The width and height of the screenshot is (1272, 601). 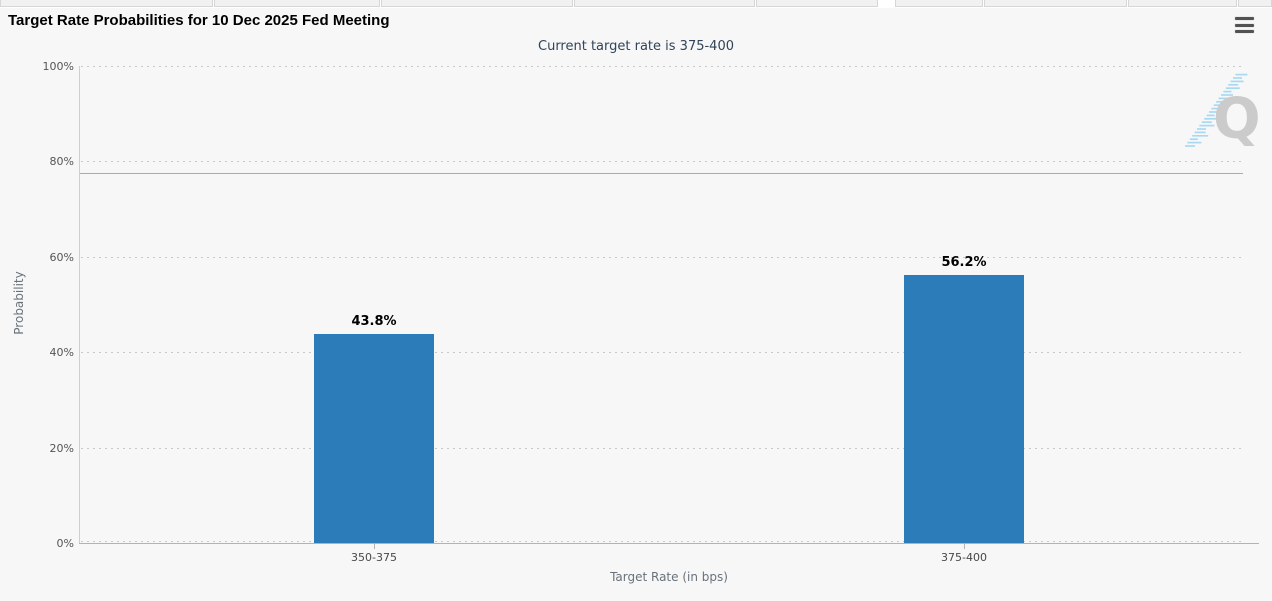 What do you see at coordinates (964, 262) in the screenshot?
I see `bar-value-label: 56.2%` at bounding box center [964, 262].